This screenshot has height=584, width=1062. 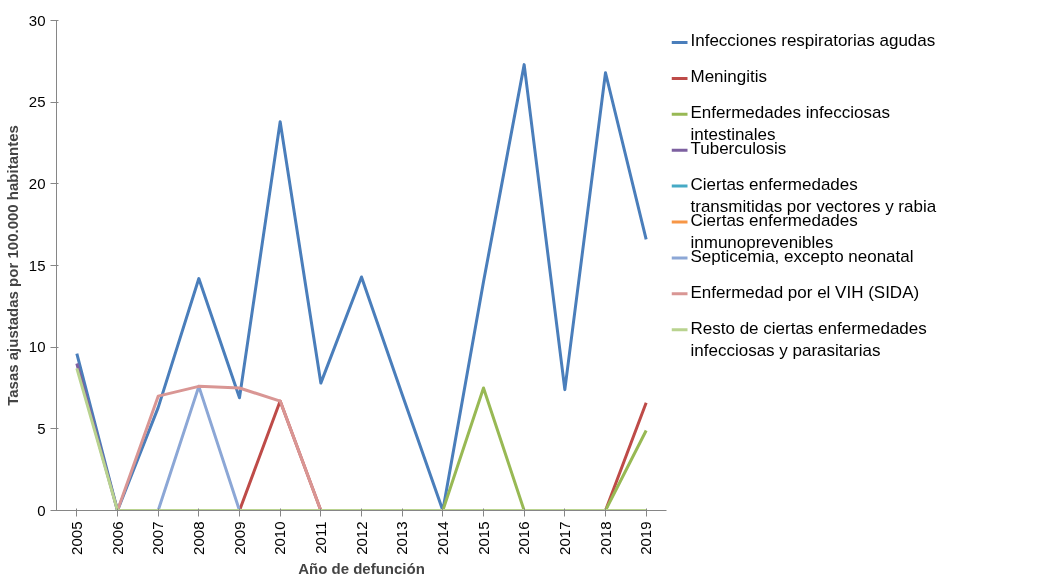 What do you see at coordinates (483, 538) in the screenshot?
I see `x-tick-label: 2015` at bounding box center [483, 538].